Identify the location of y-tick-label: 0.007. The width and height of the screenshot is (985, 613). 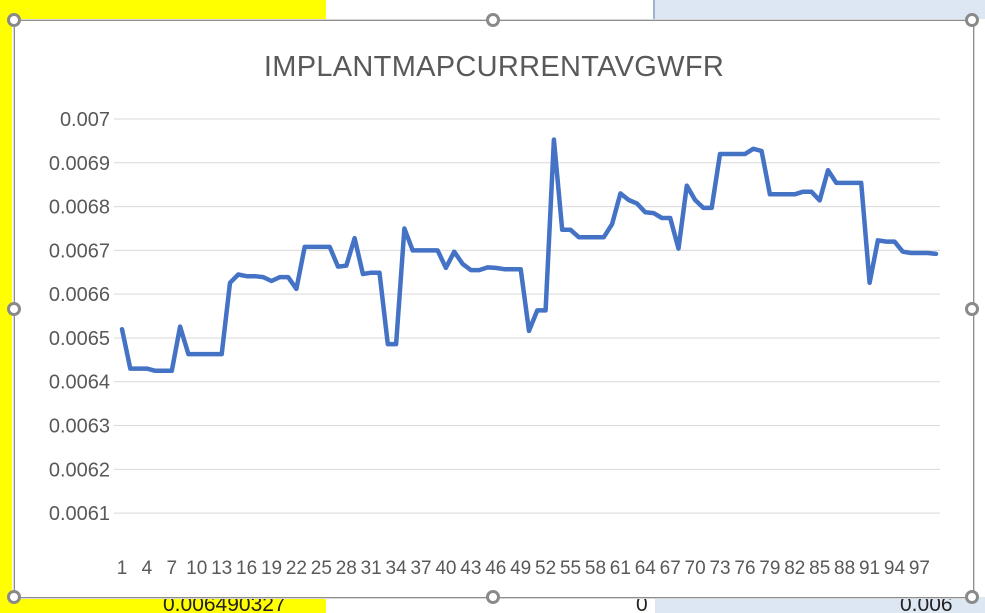
(85, 120).